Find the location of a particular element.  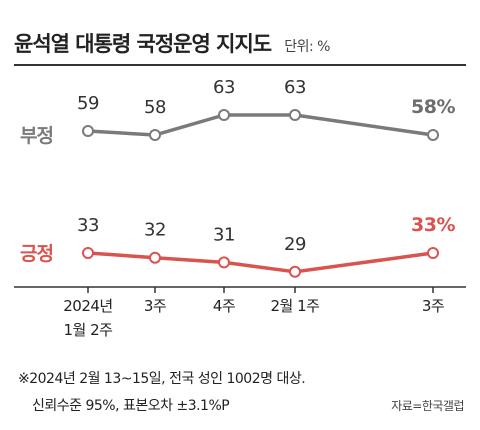

data-label: 59 is located at coordinates (88, 103).